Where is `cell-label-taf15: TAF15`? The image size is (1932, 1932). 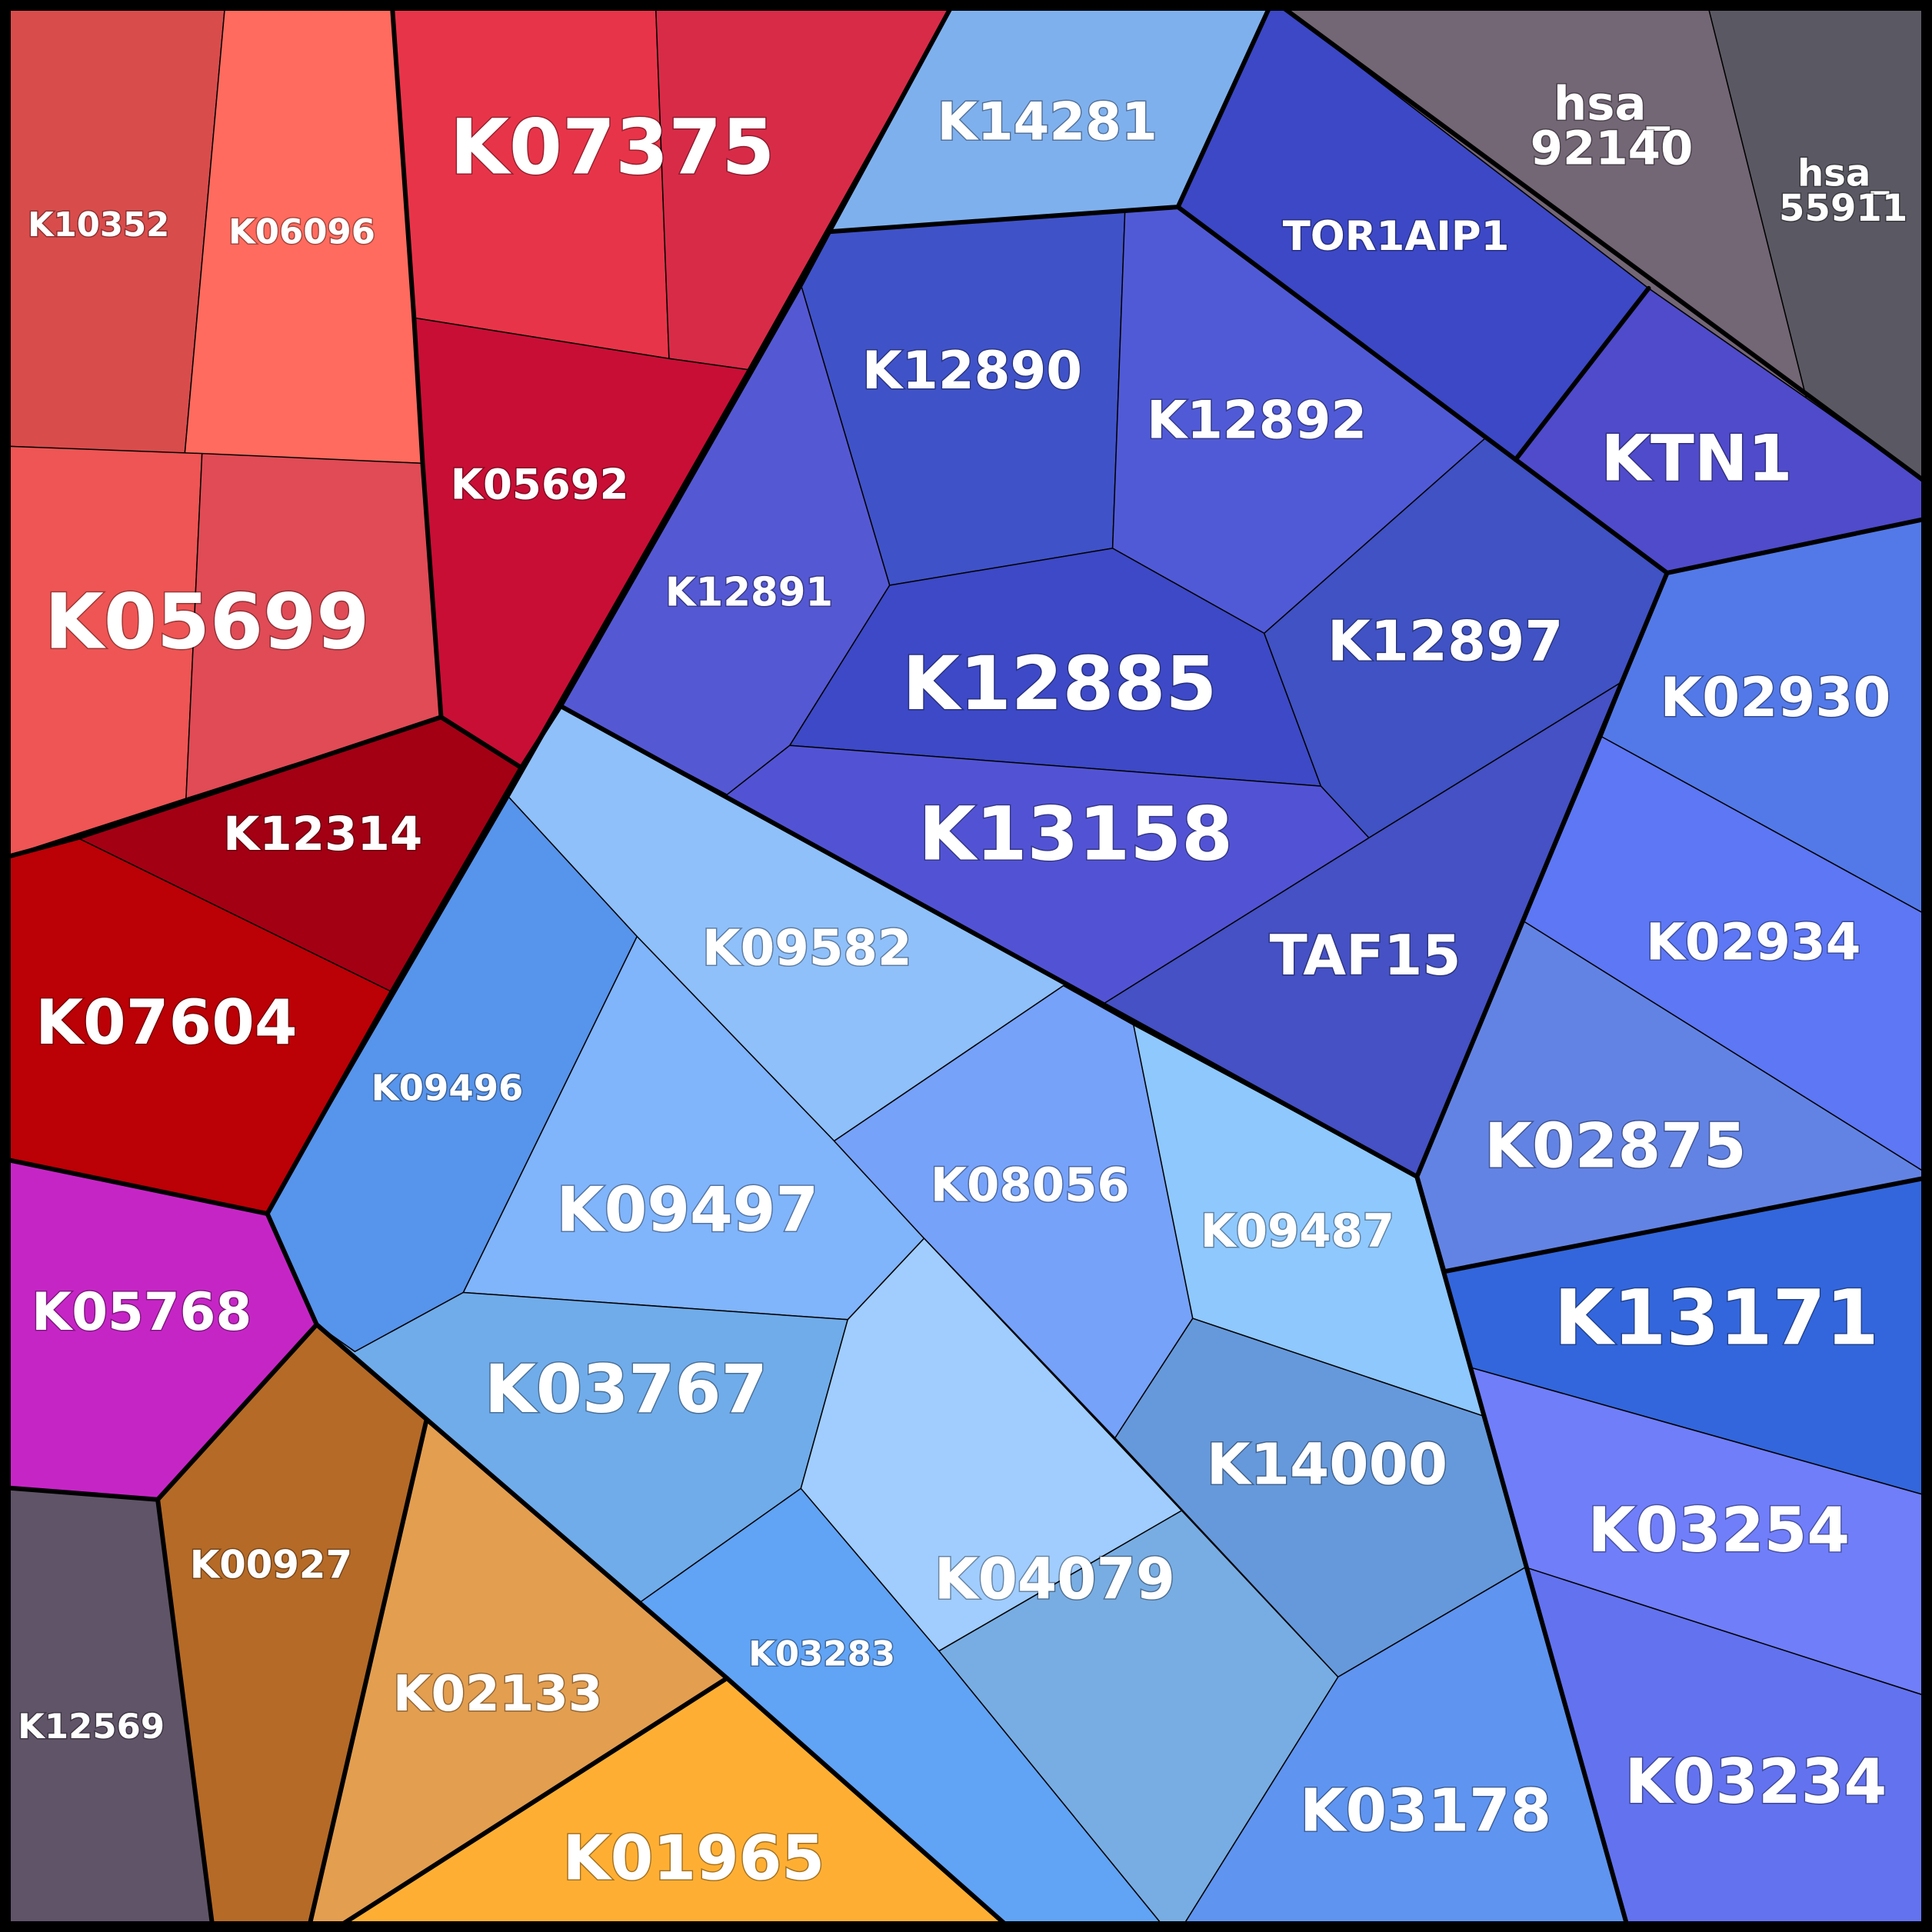
cell-label-taf15: TAF15 is located at coordinates (1365, 956).